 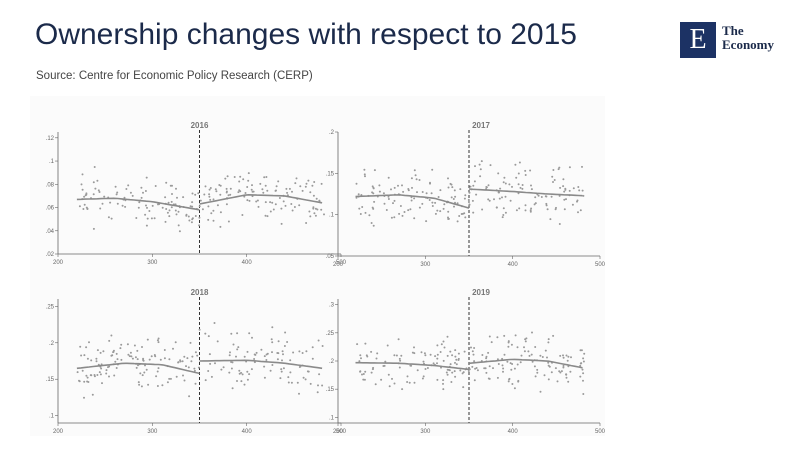 What do you see at coordinates (481, 292) in the screenshot?
I see `panel-title: 2019` at bounding box center [481, 292].